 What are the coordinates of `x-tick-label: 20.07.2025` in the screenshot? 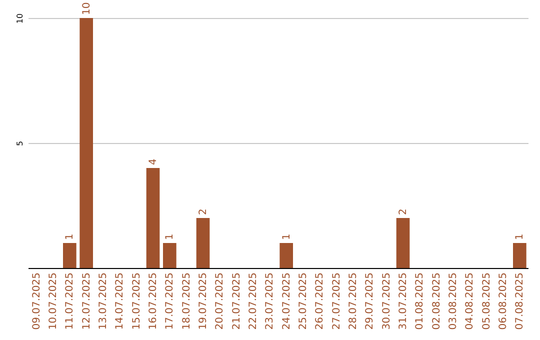 It's located at (220, 301).